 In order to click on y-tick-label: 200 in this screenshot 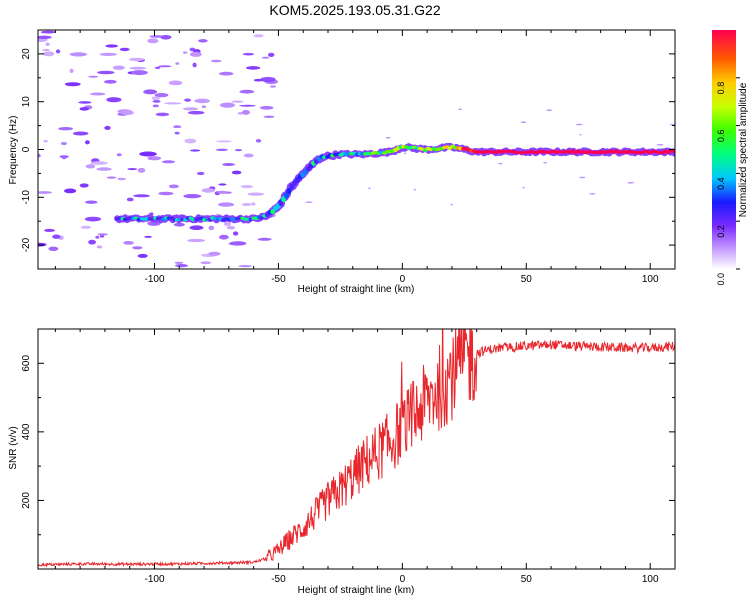, I will do `click(26, 500)`.